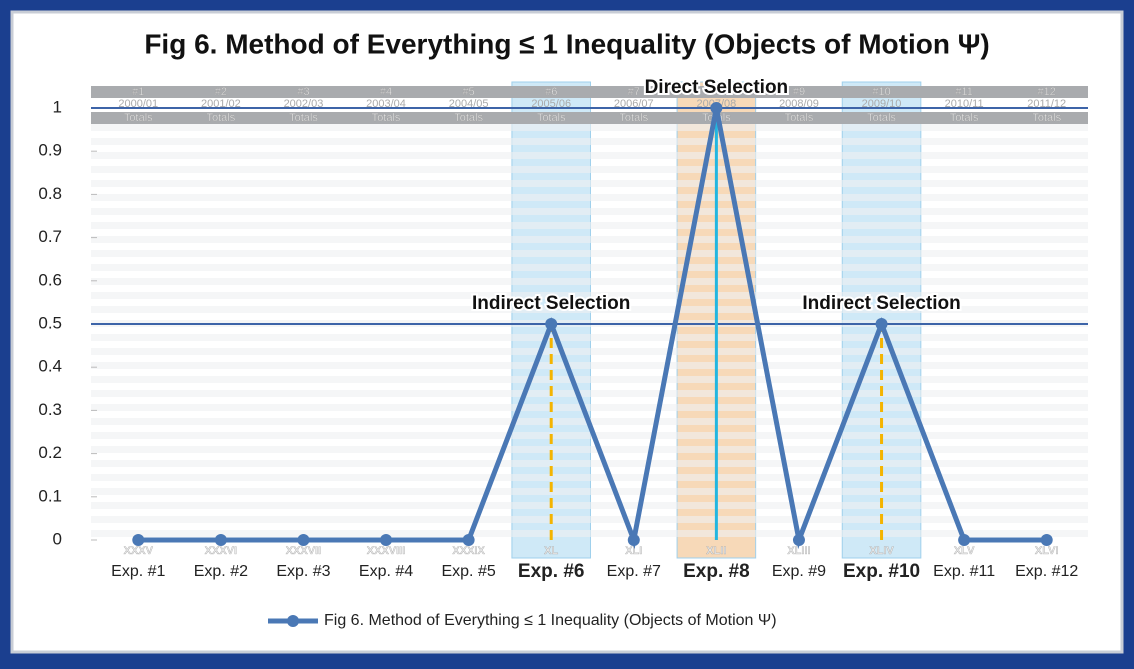 The image size is (1134, 669). Describe the element at coordinates (964, 571) in the screenshot. I see `x-tick-label: Exp. #11` at that location.